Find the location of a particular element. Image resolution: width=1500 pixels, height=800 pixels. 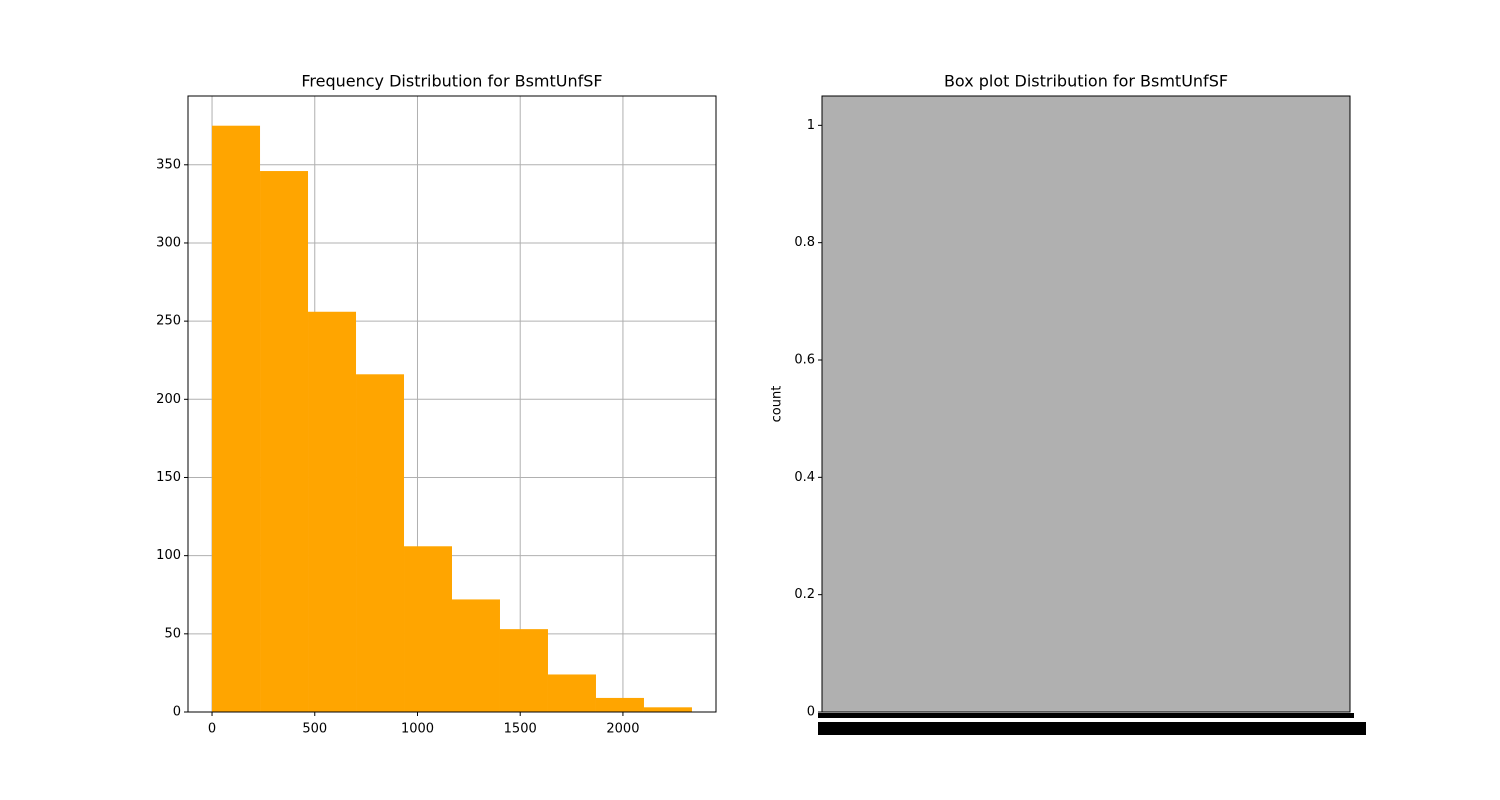

x-tick-label: 500 is located at coordinates (314, 729).